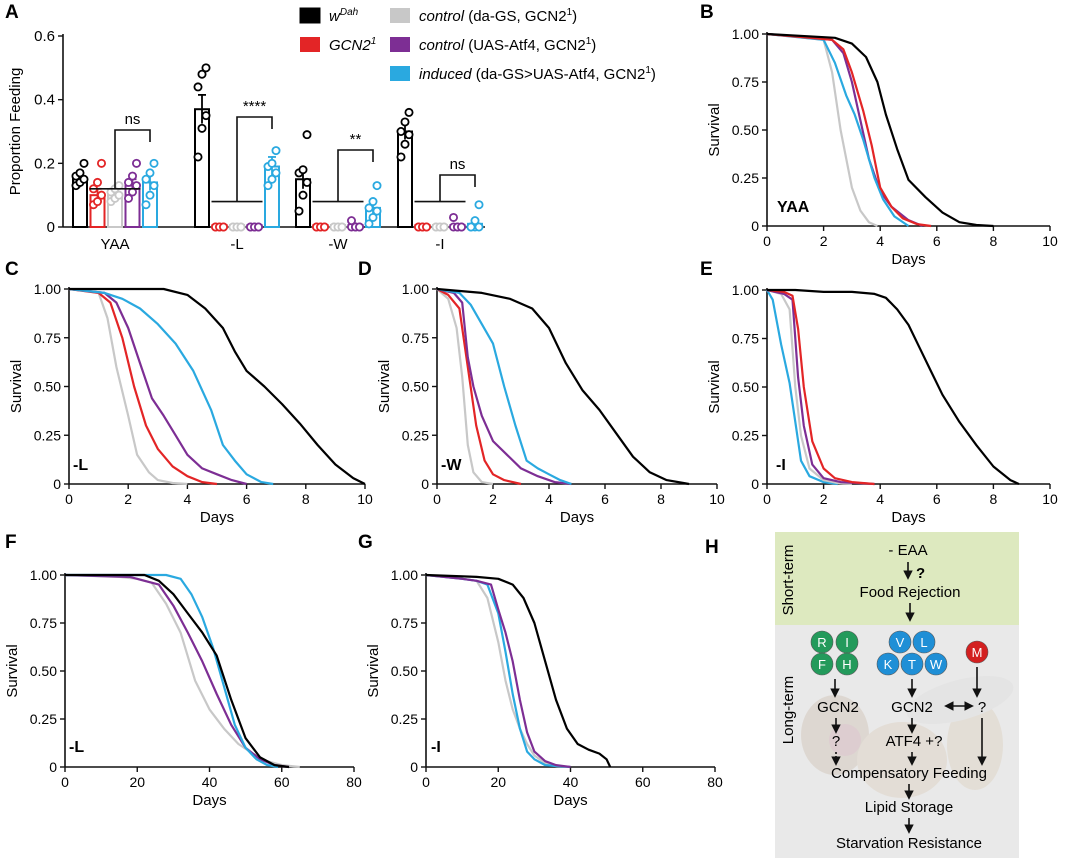 The height and width of the screenshot is (858, 1065). What do you see at coordinates (788, 580) in the screenshot?
I see `short-term-label: Short-term` at bounding box center [788, 580].